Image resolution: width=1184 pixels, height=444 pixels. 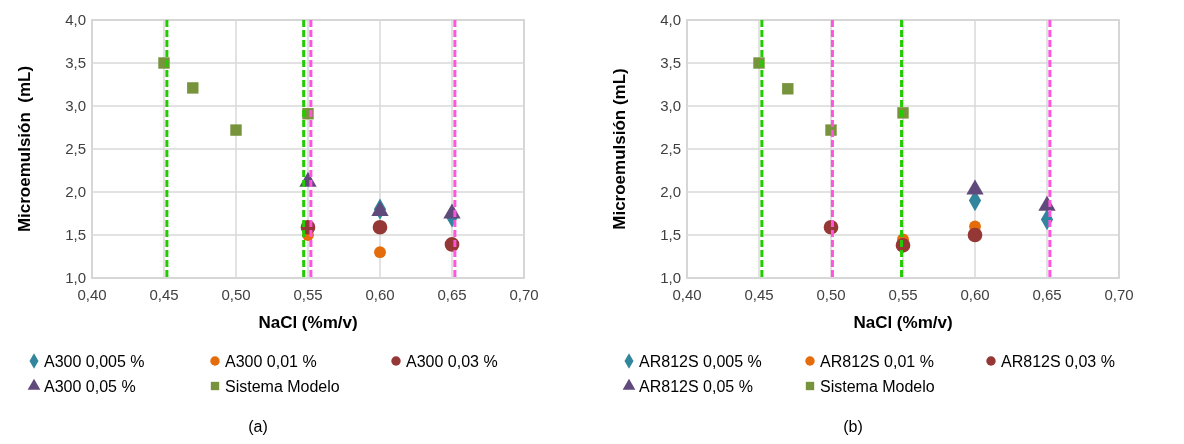 I want to click on legend-label: A300 0,05 %, so click(x=90, y=386).